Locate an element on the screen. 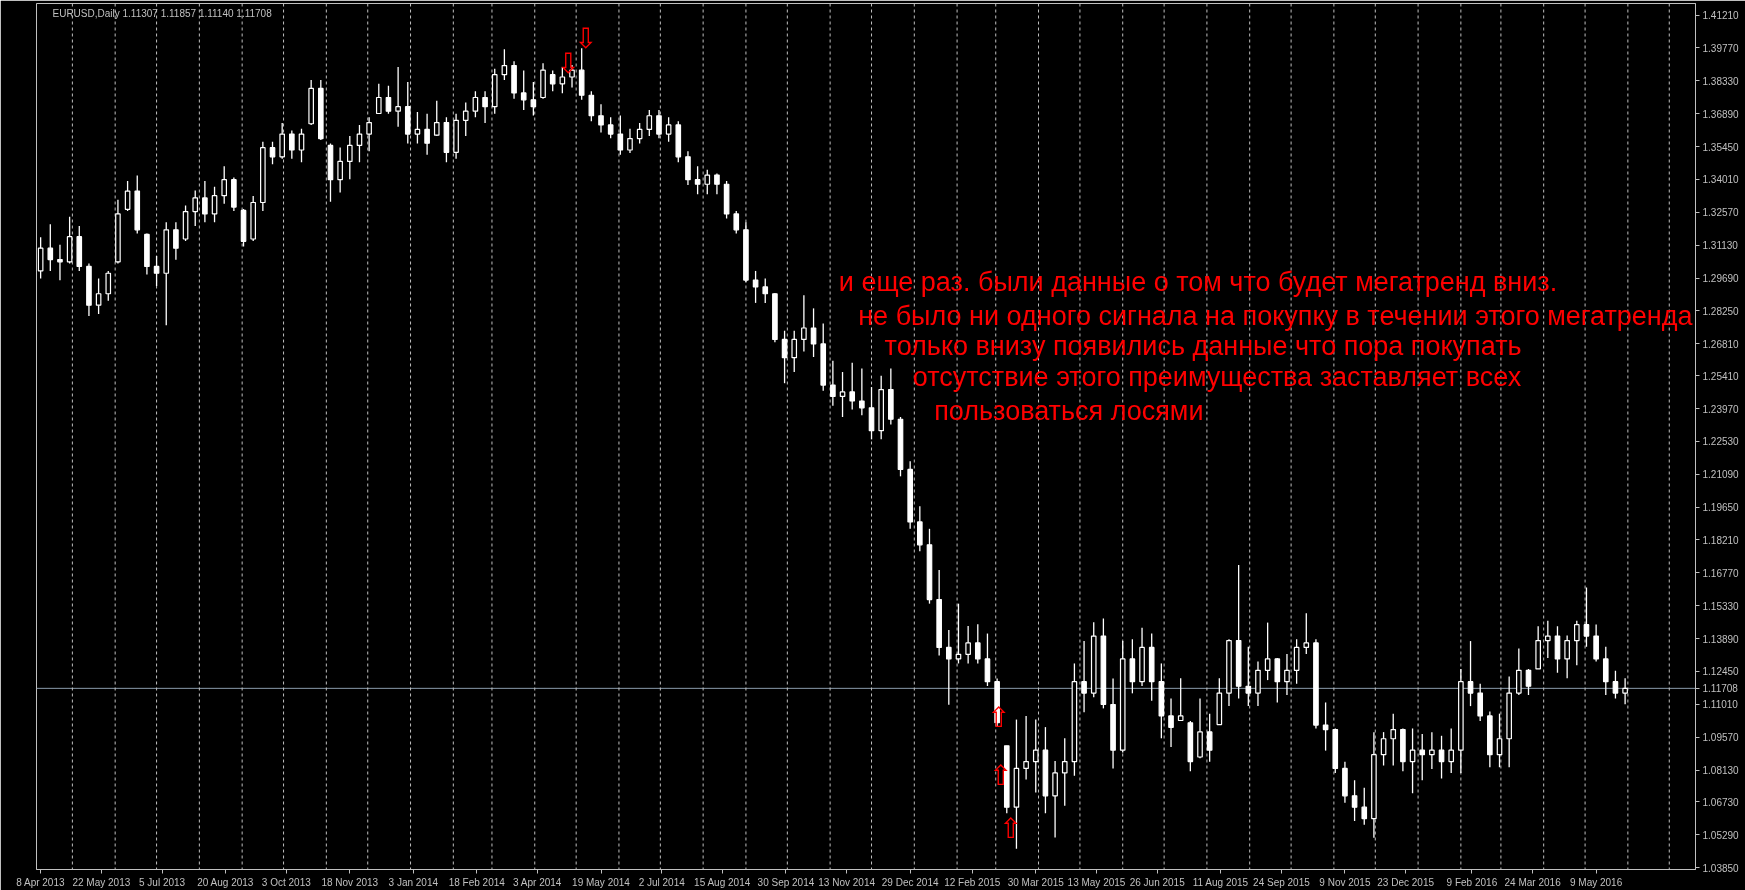  annotation: пользоваться лосями is located at coordinates (1069, 410).